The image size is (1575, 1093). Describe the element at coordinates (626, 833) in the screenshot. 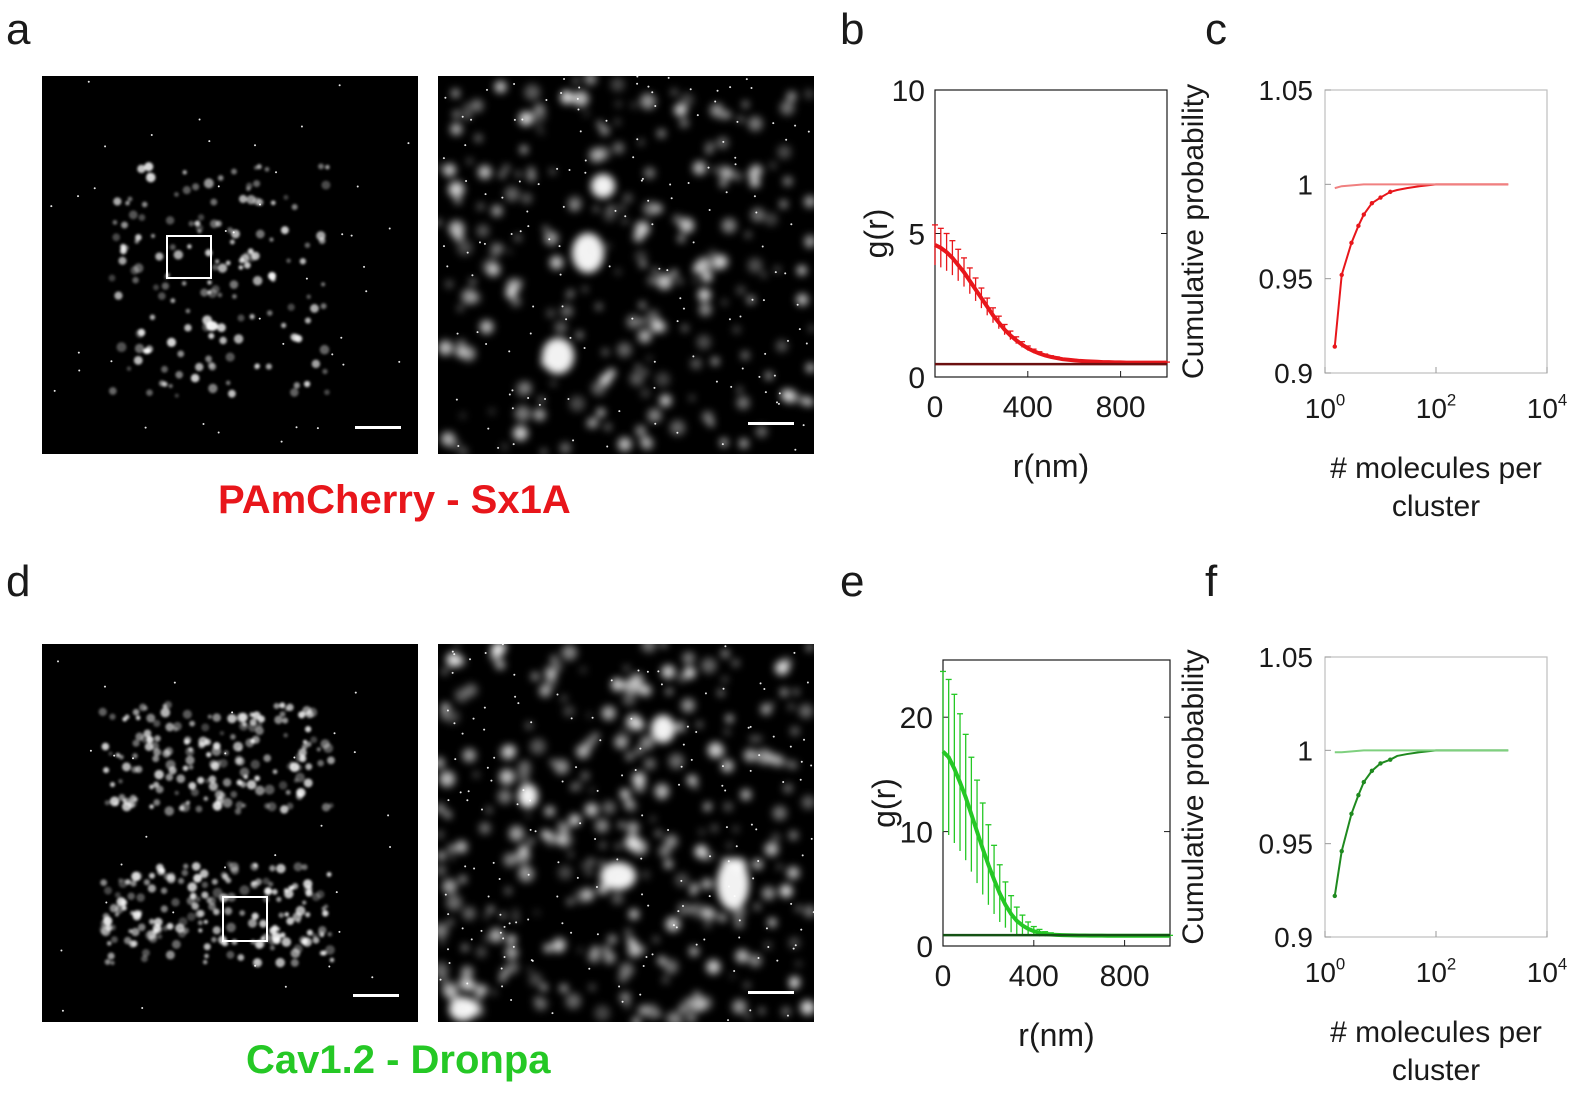

I see `texture-blobs` at that location.